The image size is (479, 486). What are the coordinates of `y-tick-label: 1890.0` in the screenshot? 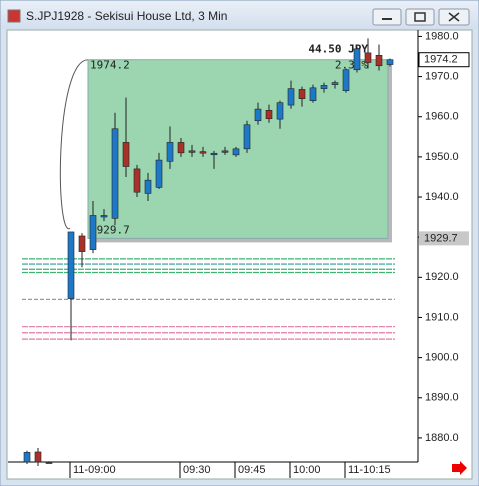 It's located at (442, 398).